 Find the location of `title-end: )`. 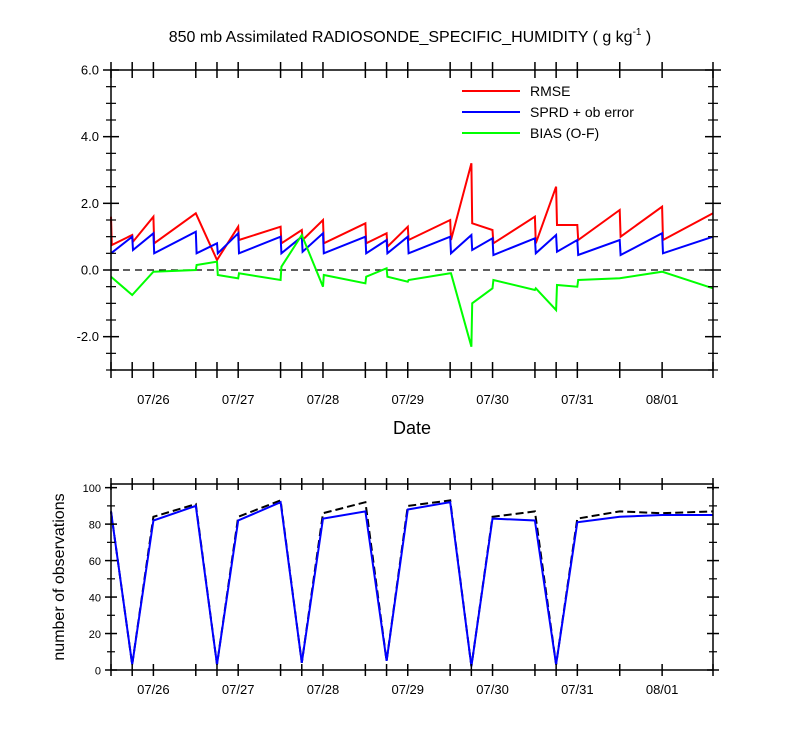

title-end: ) is located at coordinates (646, 37).